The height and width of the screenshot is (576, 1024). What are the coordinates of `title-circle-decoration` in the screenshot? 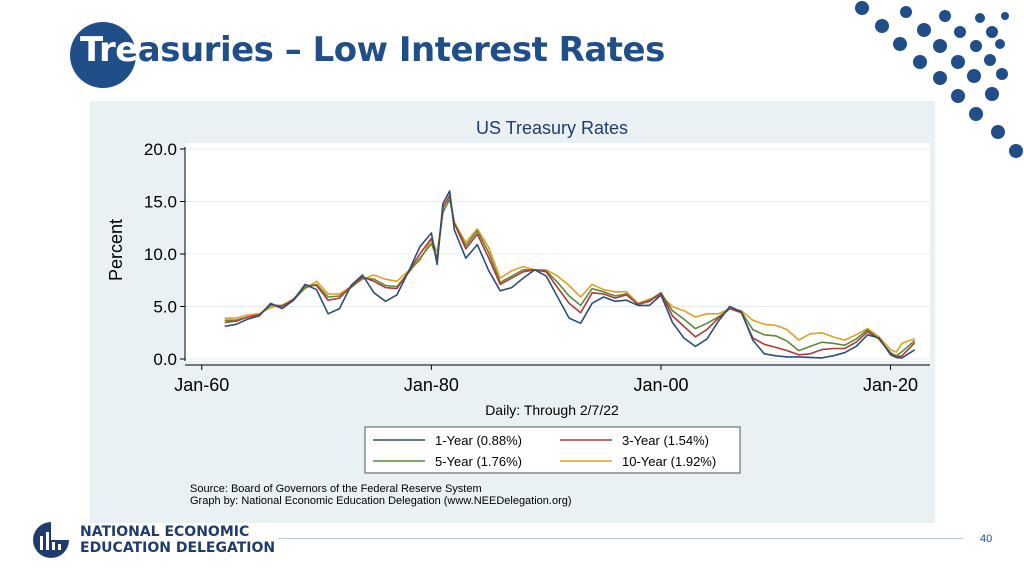 It's located at (103, 55).